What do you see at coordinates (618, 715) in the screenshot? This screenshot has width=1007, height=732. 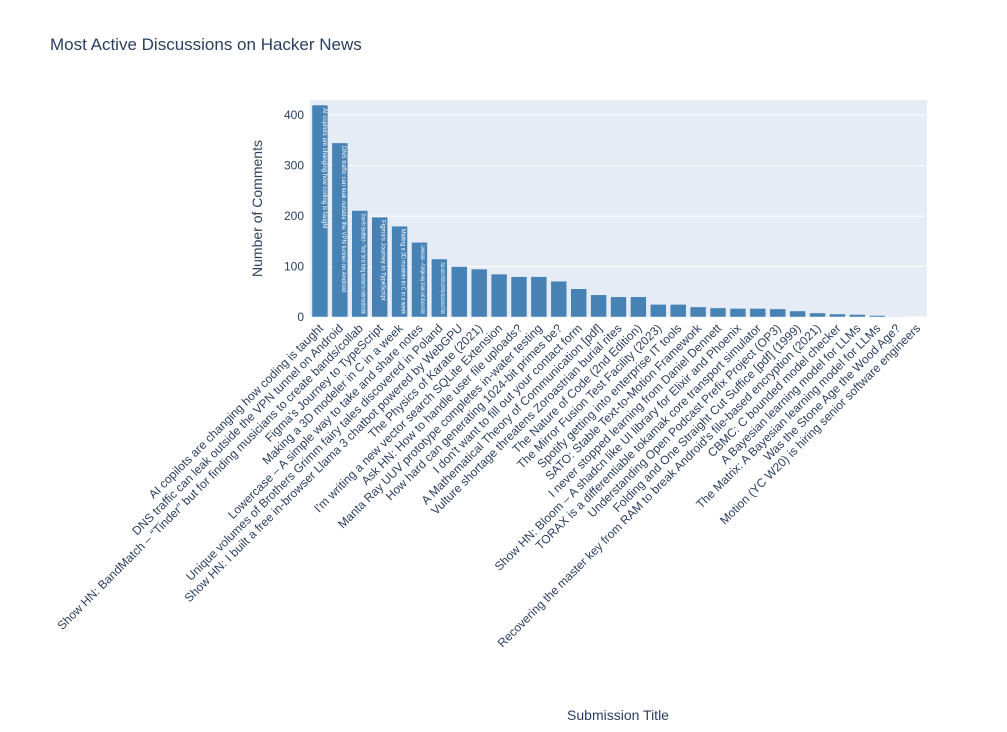 I see `x-axis-title: Submission Title` at bounding box center [618, 715].